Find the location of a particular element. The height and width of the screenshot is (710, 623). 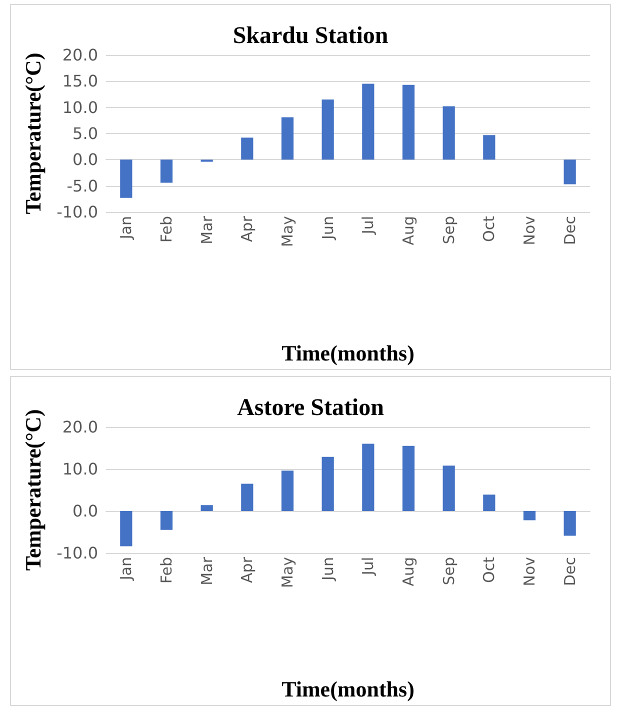

y-tick-label: -5.0 is located at coordinates (82, 186).